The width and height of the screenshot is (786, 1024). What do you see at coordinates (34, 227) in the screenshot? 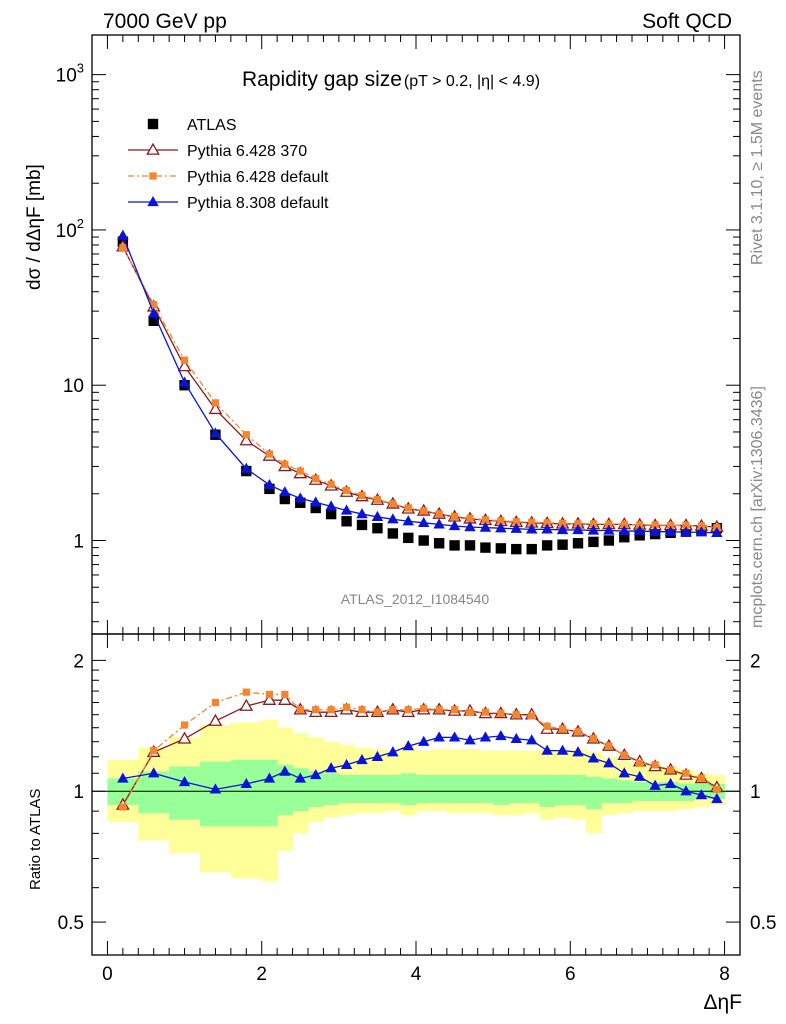
I see `main-y-label: dσ / dΔηF [mb]` at bounding box center [34, 227].